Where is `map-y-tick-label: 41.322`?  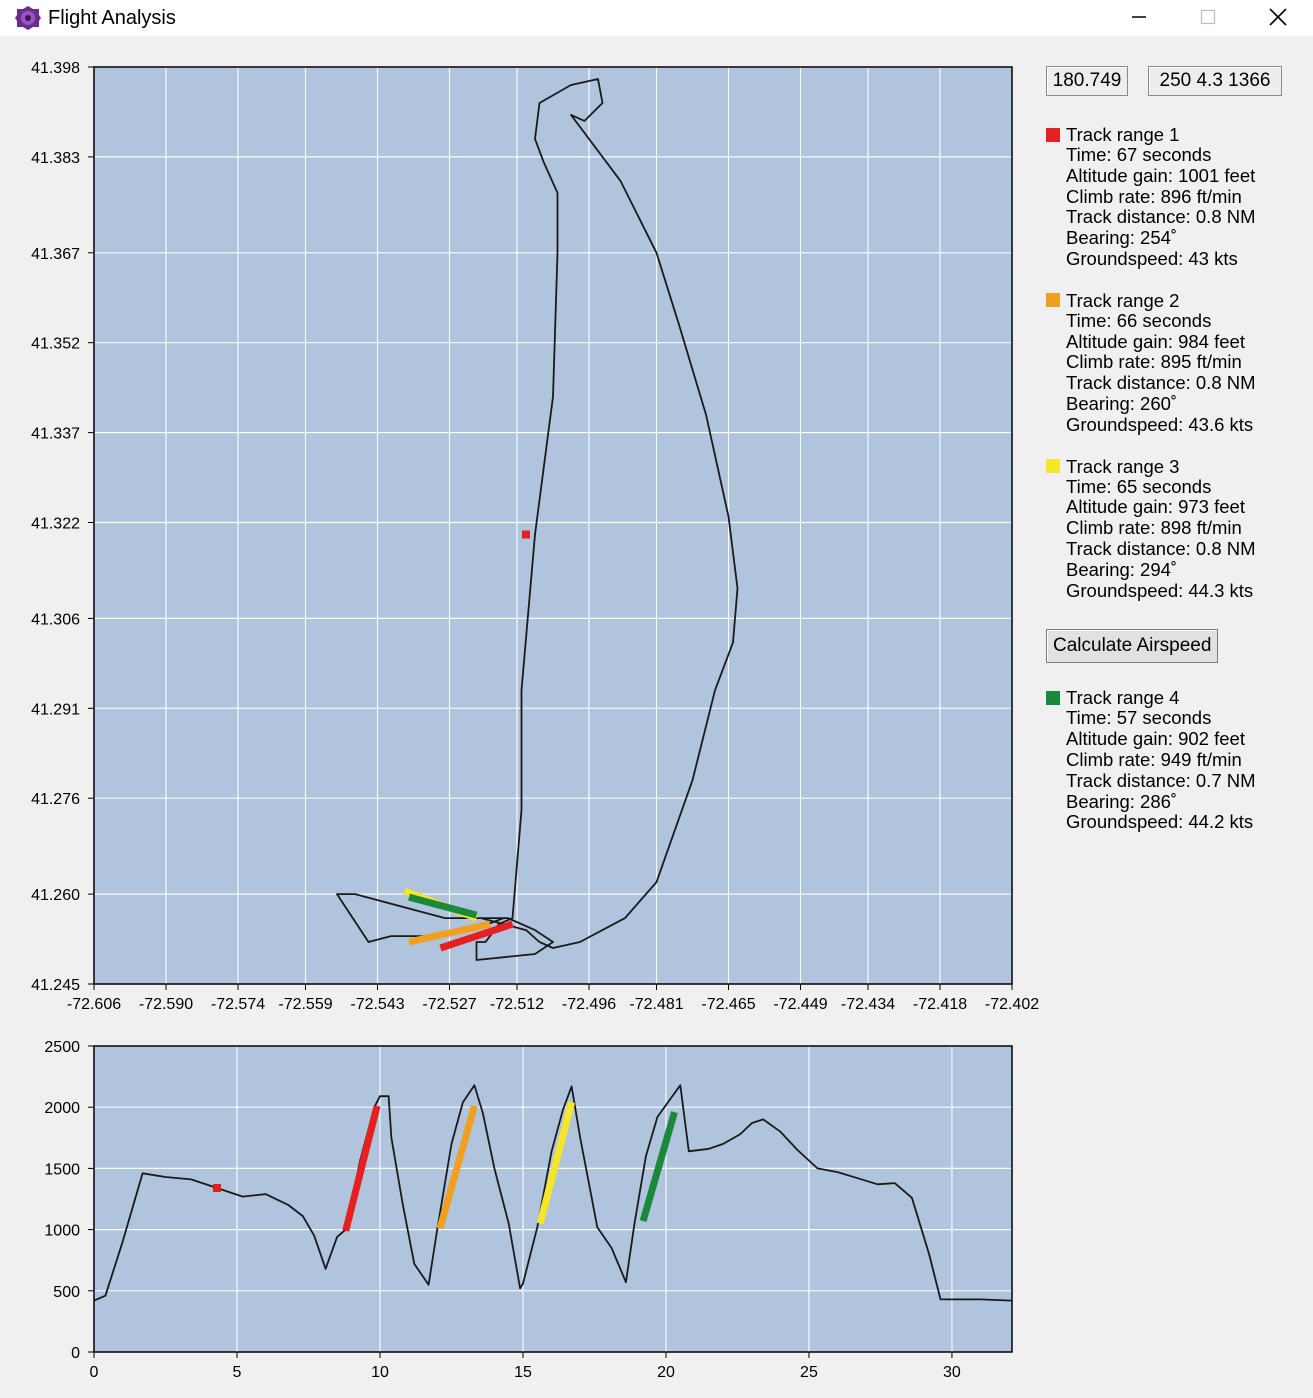 map-y-tick-label: 41.322 is located at coordinates (55, 524).